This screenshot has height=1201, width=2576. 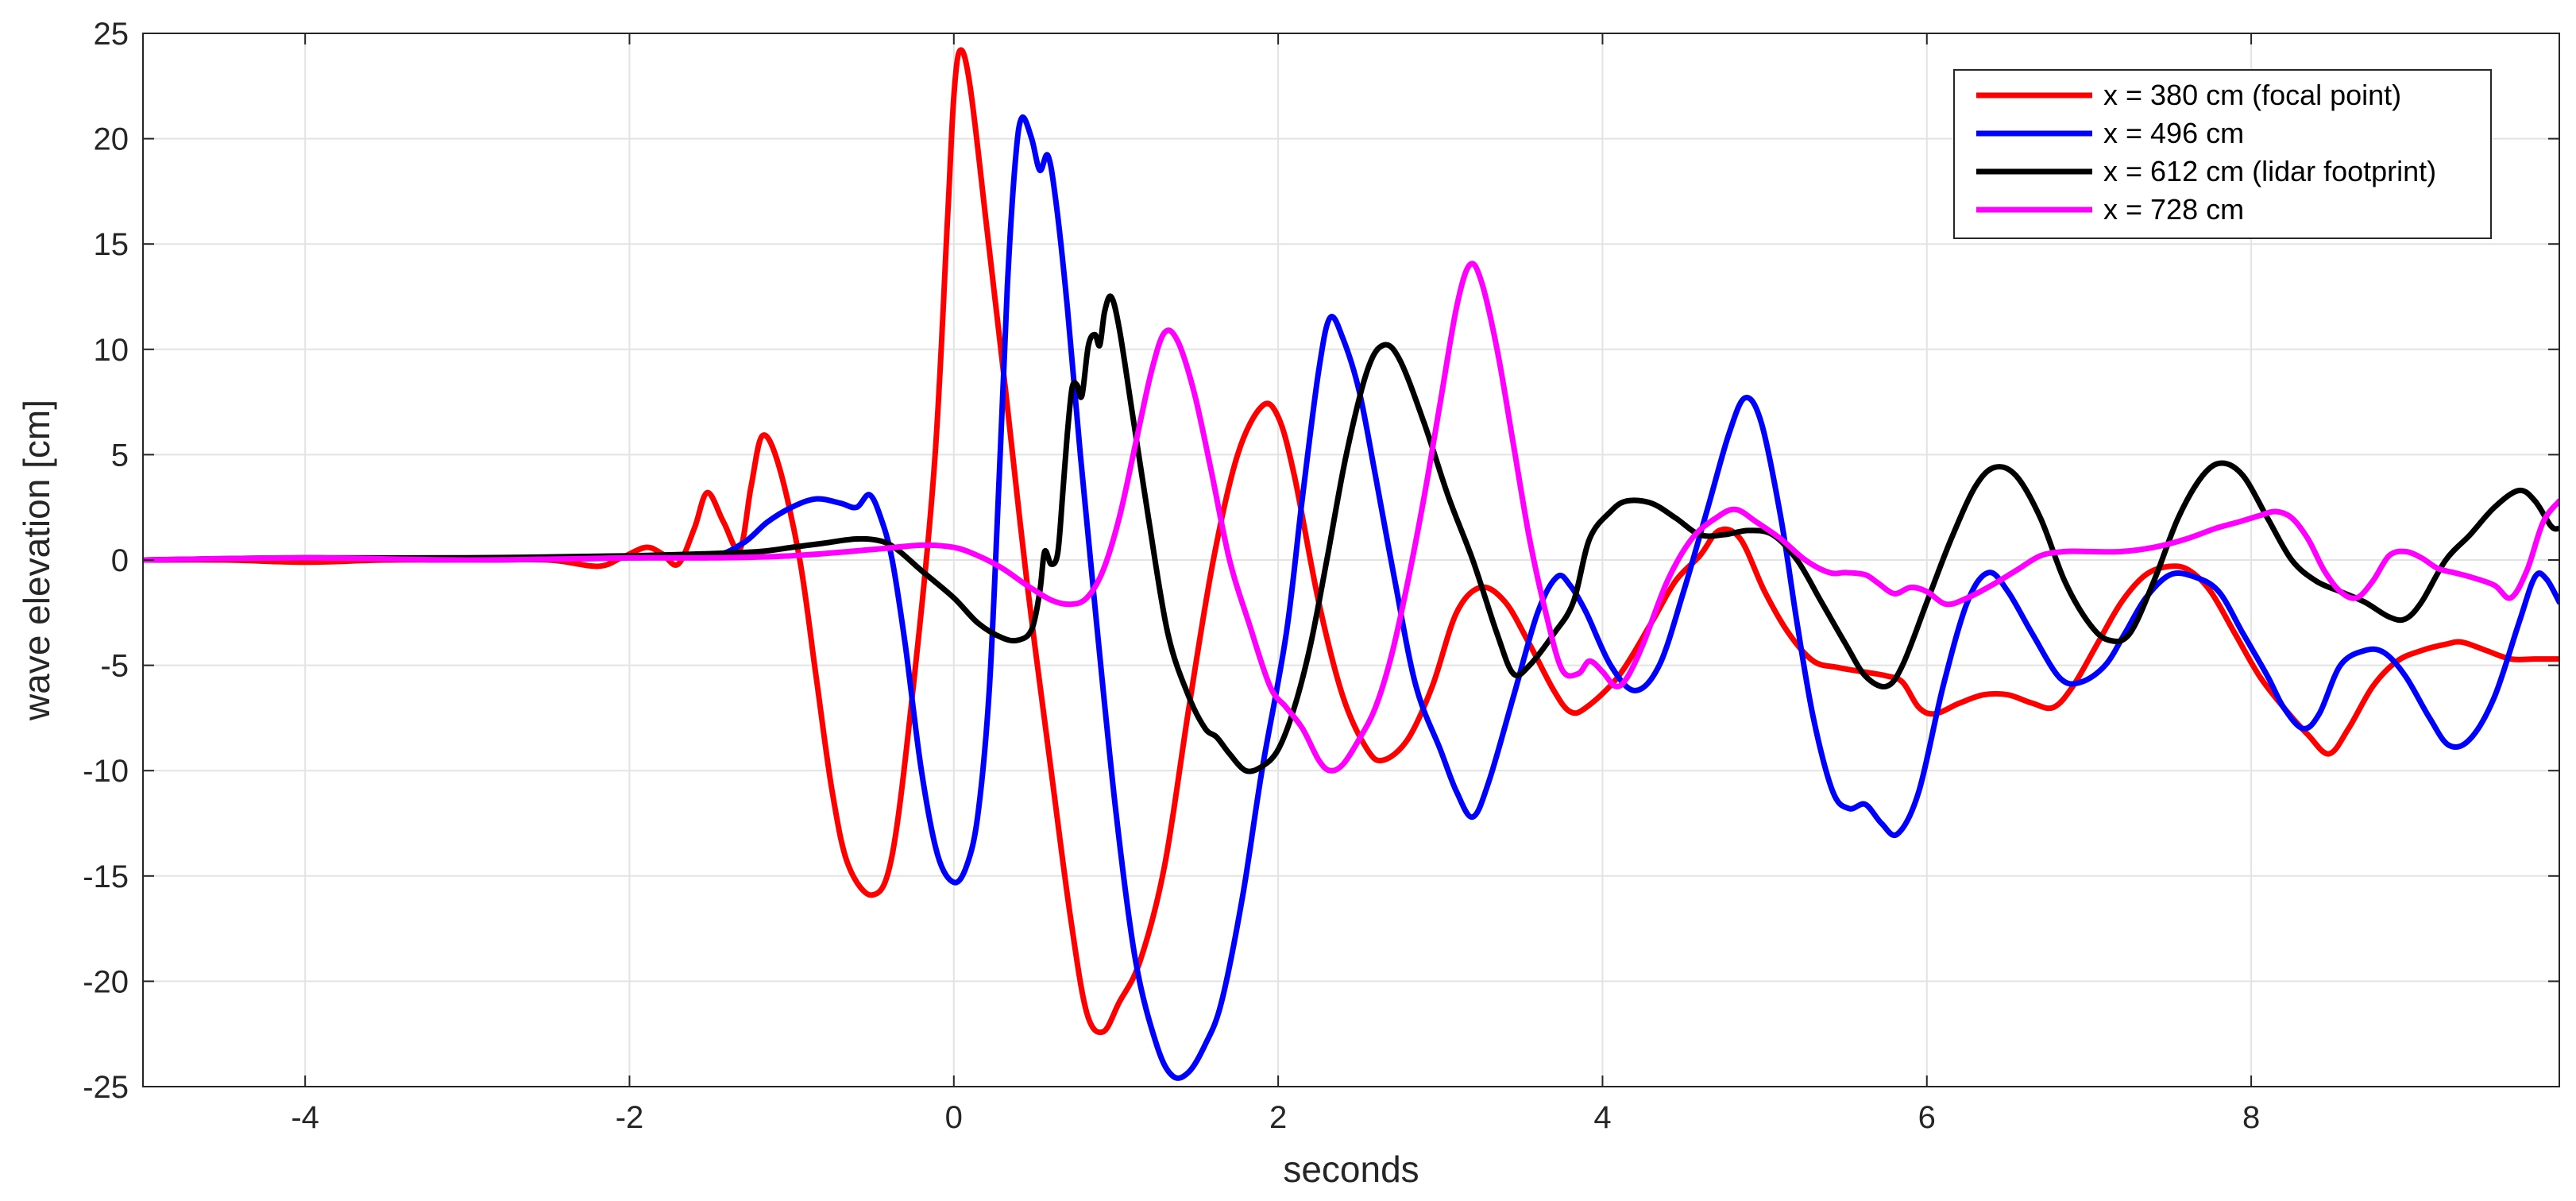 I want to click on x-tick-label: 2, so click(x=1278, y=1117).